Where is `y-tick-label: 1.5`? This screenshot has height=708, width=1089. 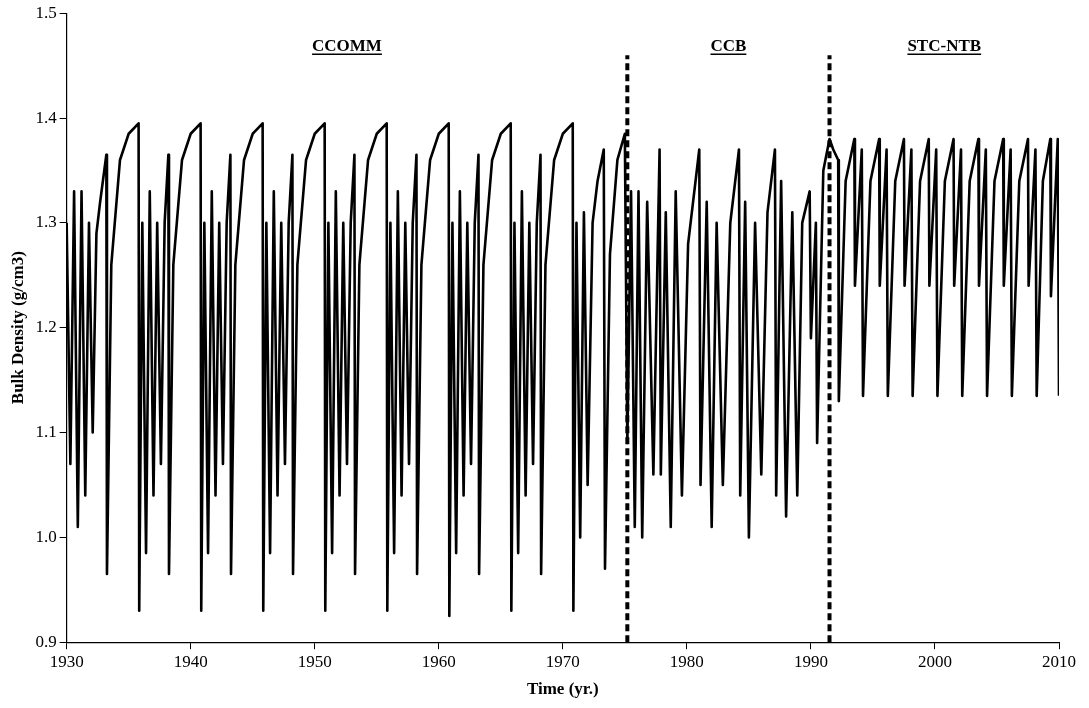 y-tick-label: 1.5 is located at coordinates (46, 12).